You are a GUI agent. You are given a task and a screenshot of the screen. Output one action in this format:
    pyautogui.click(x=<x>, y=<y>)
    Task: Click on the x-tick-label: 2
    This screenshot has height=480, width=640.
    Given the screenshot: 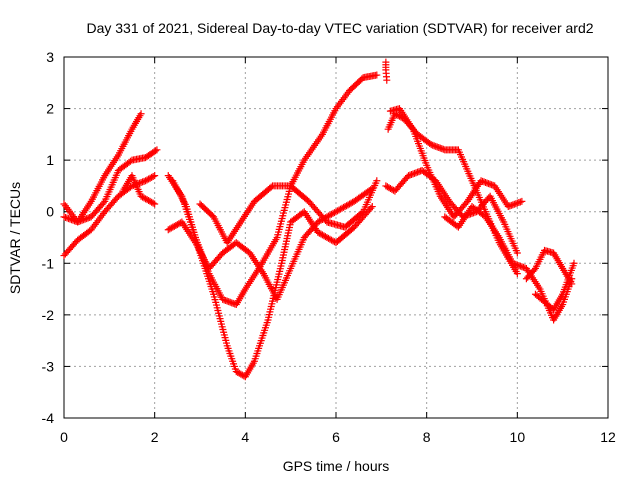 What is the action you would take?
    pyautogui.click(x=155, y=437)
    